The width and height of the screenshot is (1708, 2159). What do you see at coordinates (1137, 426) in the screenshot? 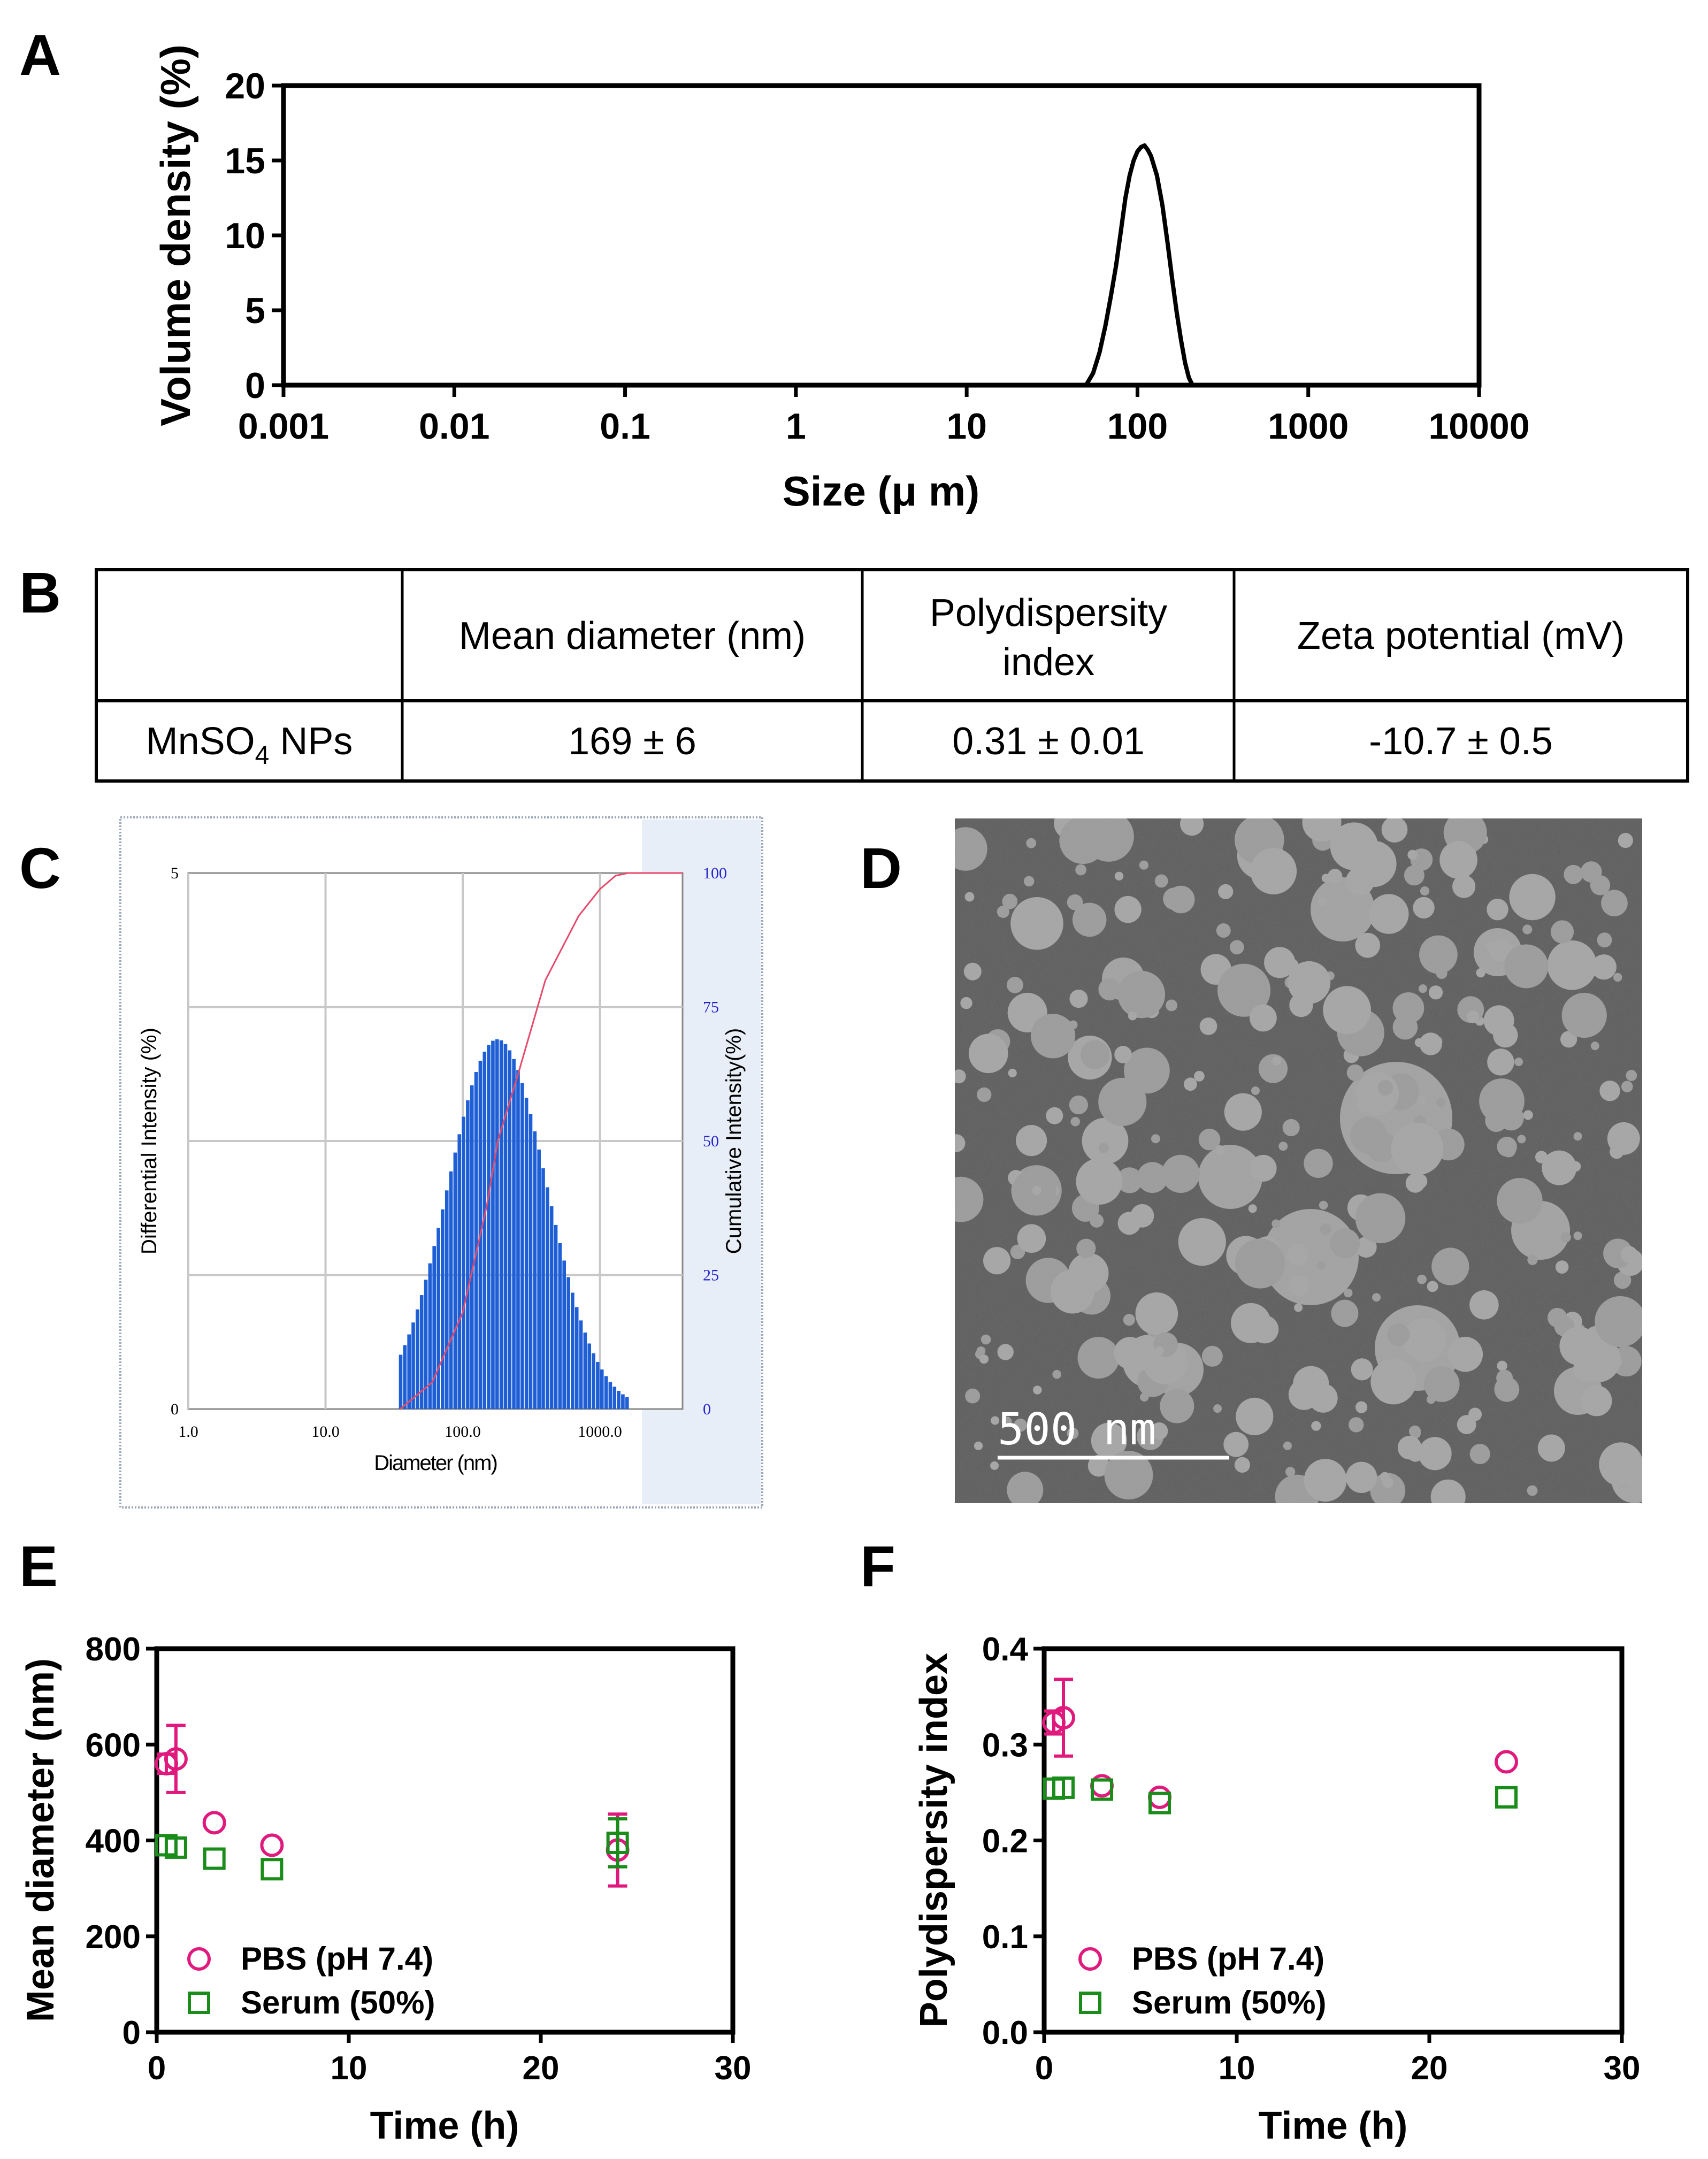
I see `panel-a-x-tick-label: 100` at bounding box center [1137, 426].